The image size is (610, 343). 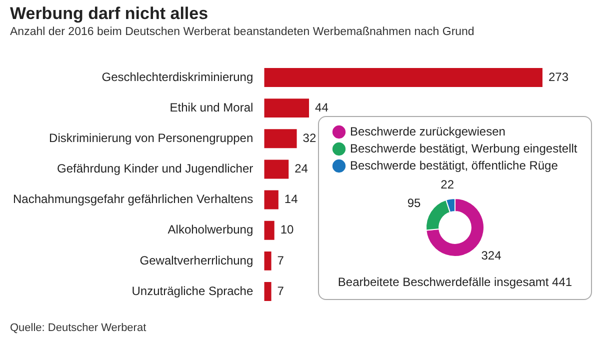 I want to click on data-label: 14, so click(x=291, y=199).